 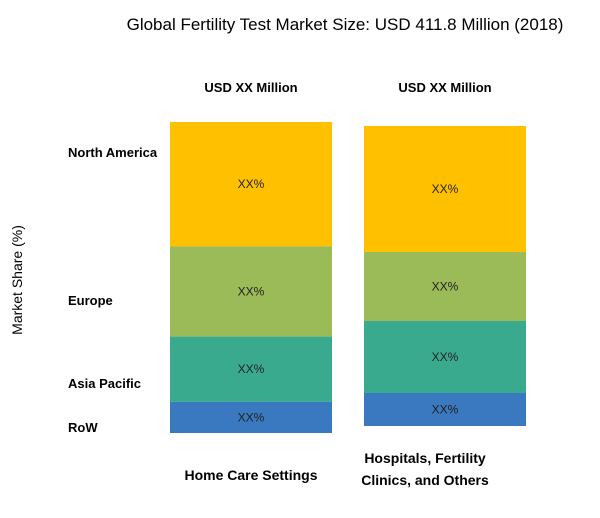 I want to click on category-label-0: Home Care Settings, so click(x=250, y=475).